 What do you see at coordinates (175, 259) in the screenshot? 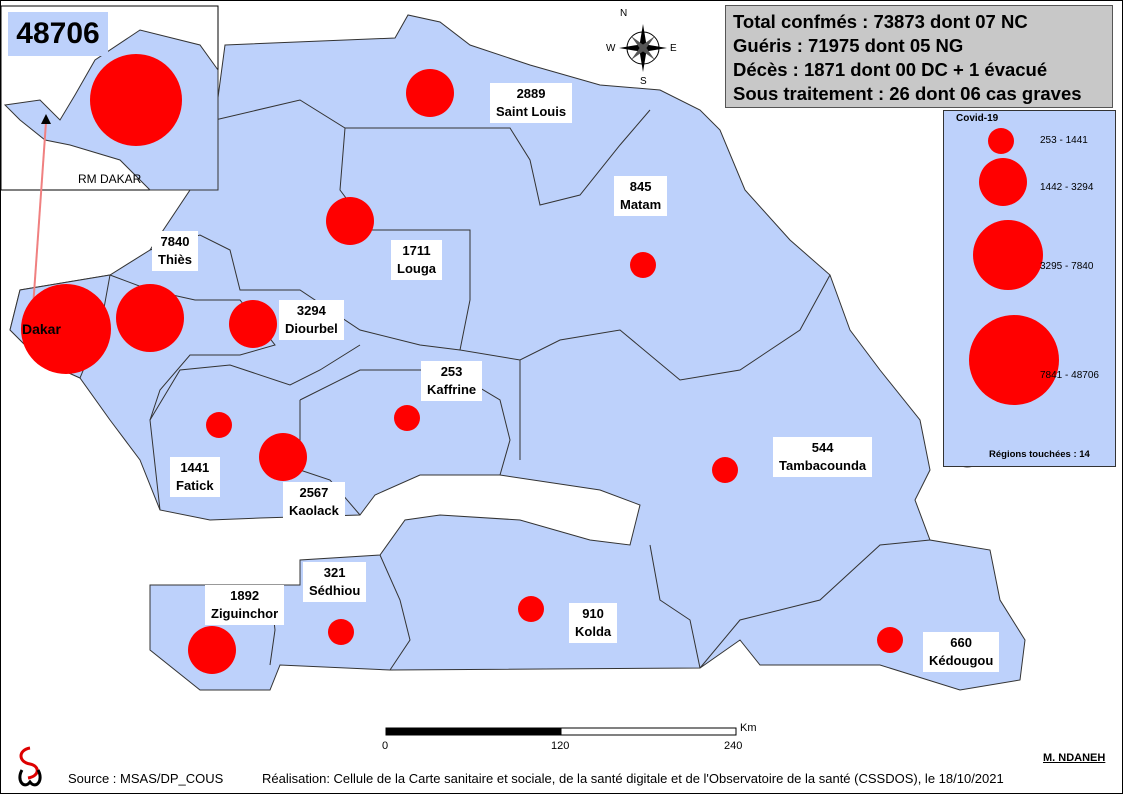
I see `region-name: Thiès` at bounding box center [175, 259].